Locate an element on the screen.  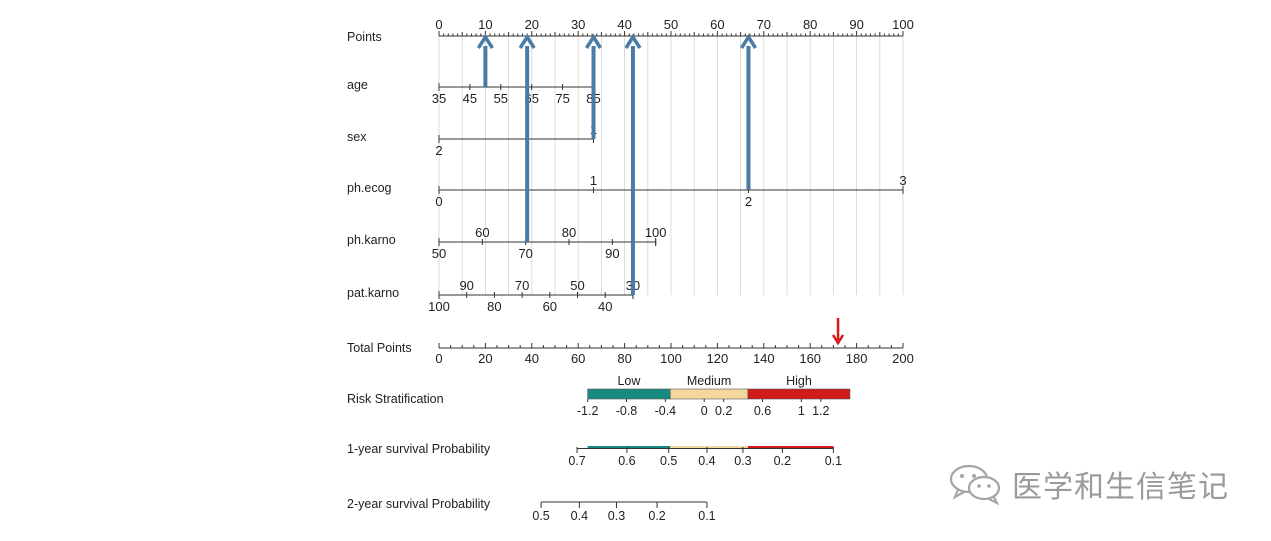
risk-segment-label: Medium is located at coordinates (709, 381).